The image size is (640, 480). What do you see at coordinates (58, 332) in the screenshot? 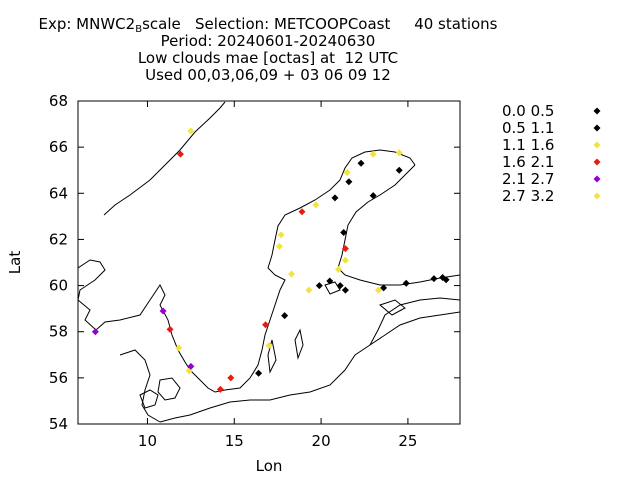
I see `y-tick-label: 58` at bounding box center [58, 332].